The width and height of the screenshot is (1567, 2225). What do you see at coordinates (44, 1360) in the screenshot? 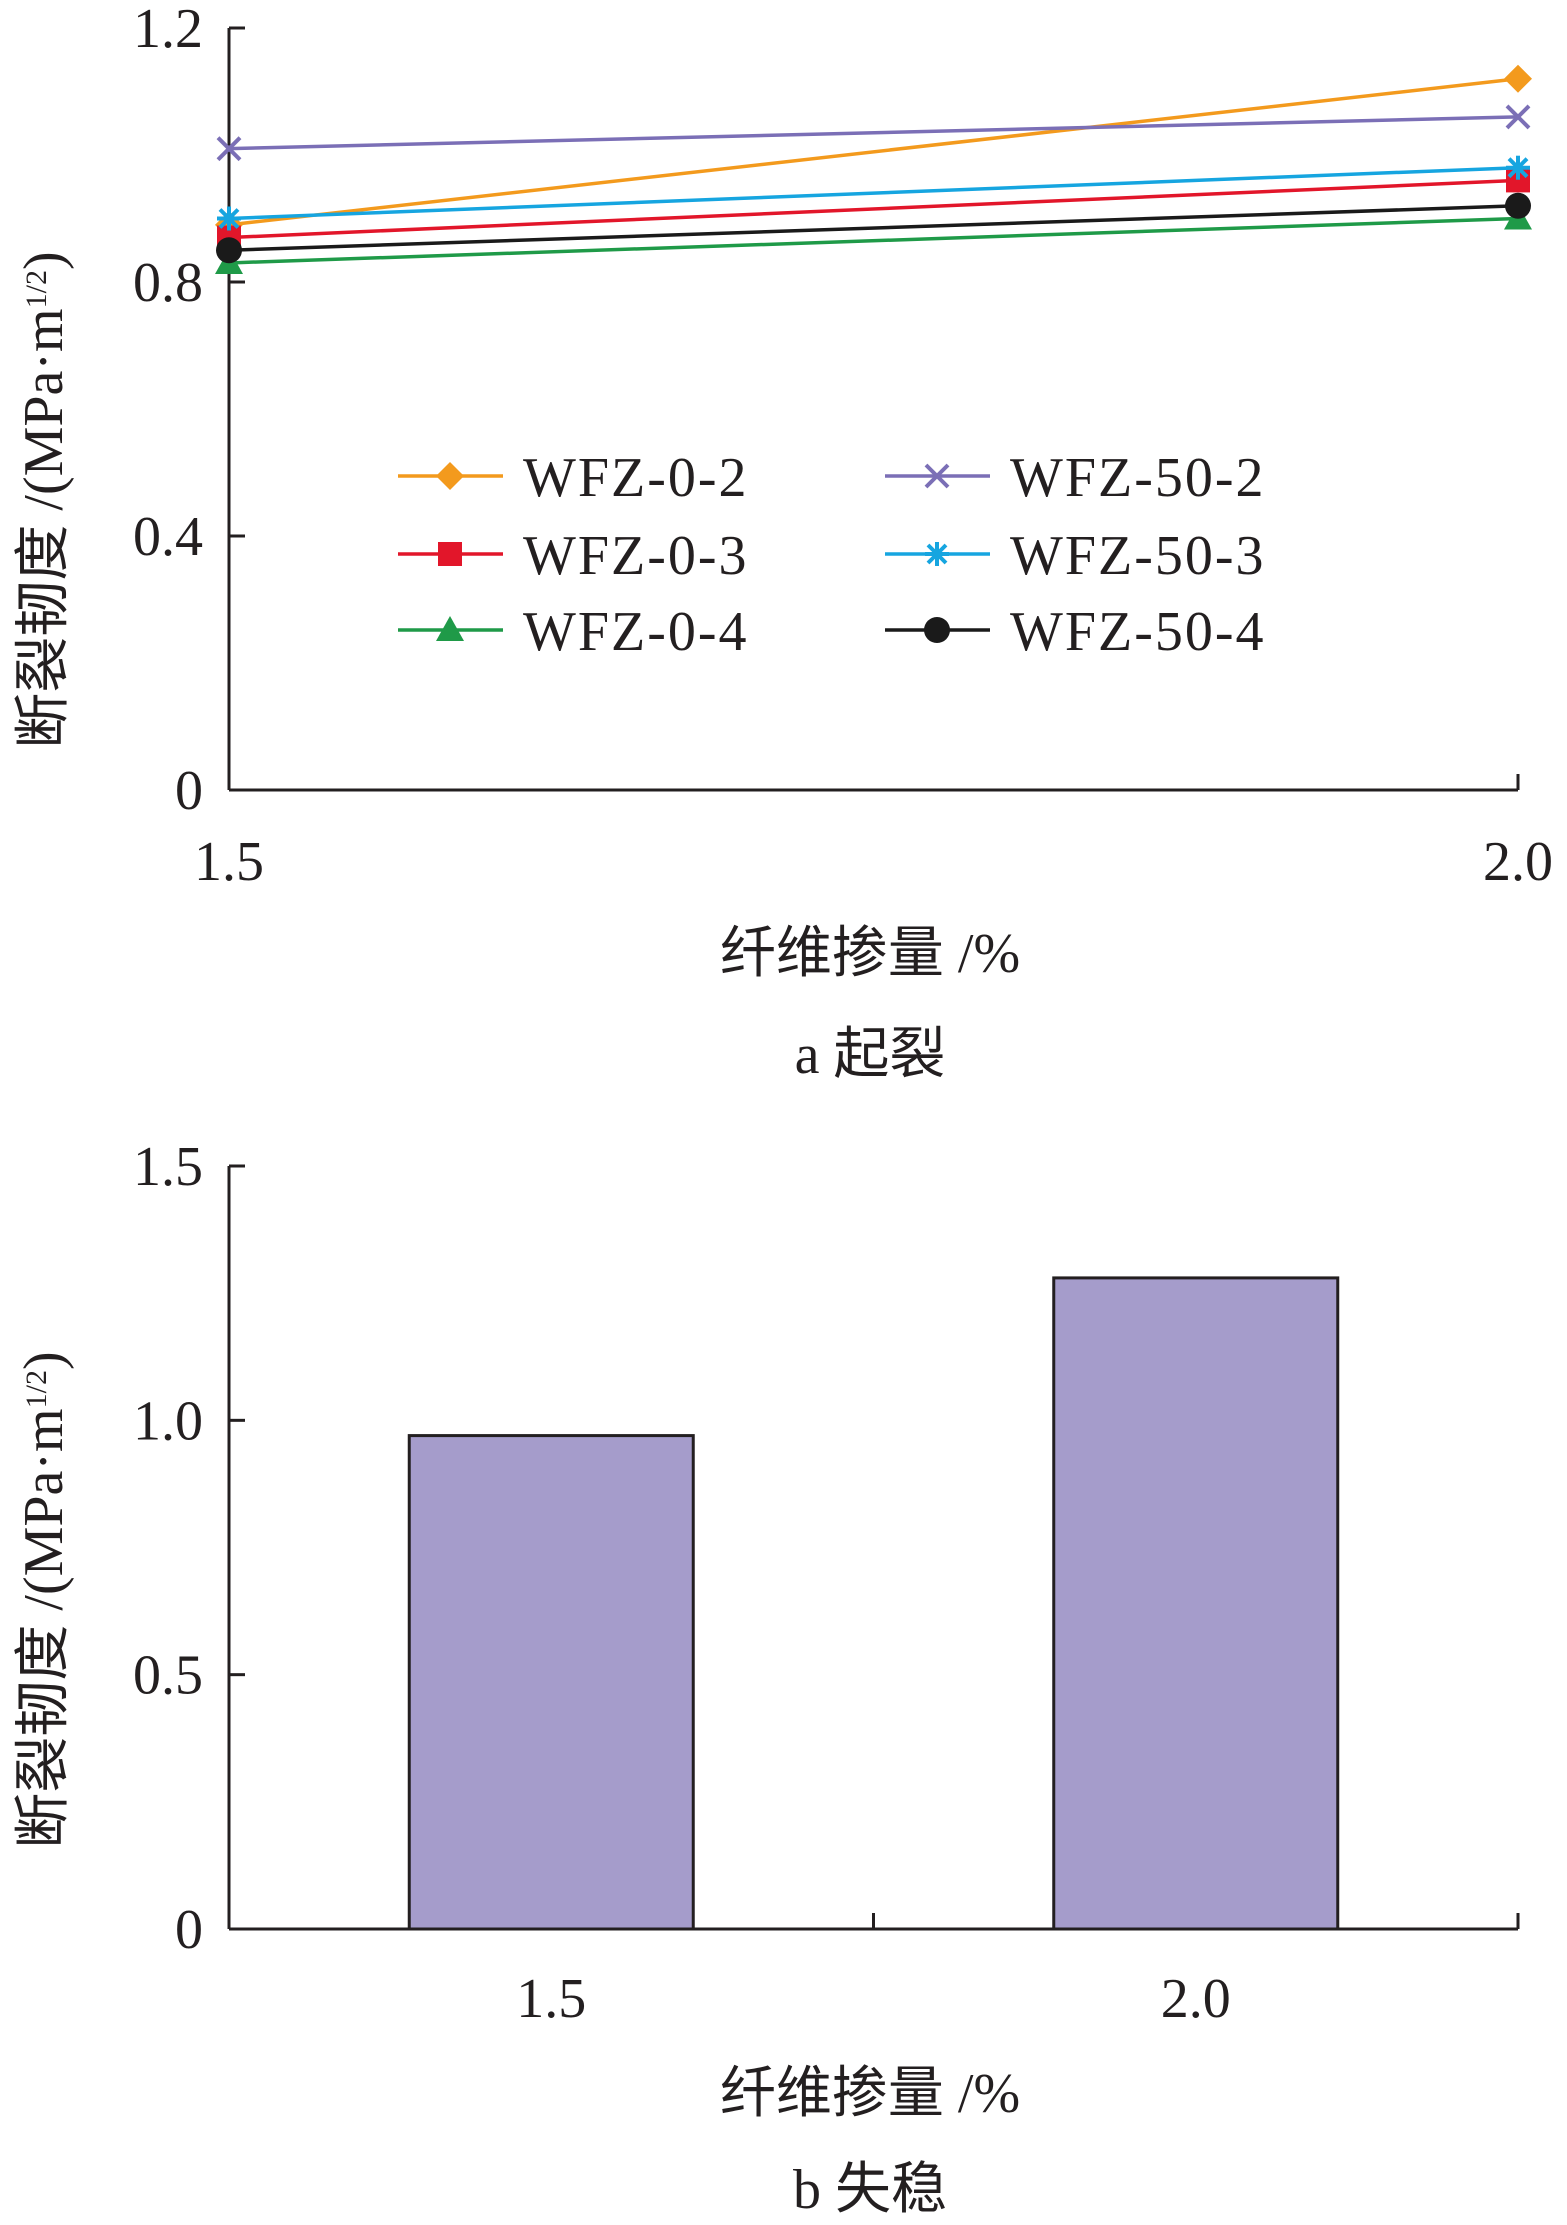
I see `chart-b-y-axis-unit-close: )` at bounding box center [44, 1360].